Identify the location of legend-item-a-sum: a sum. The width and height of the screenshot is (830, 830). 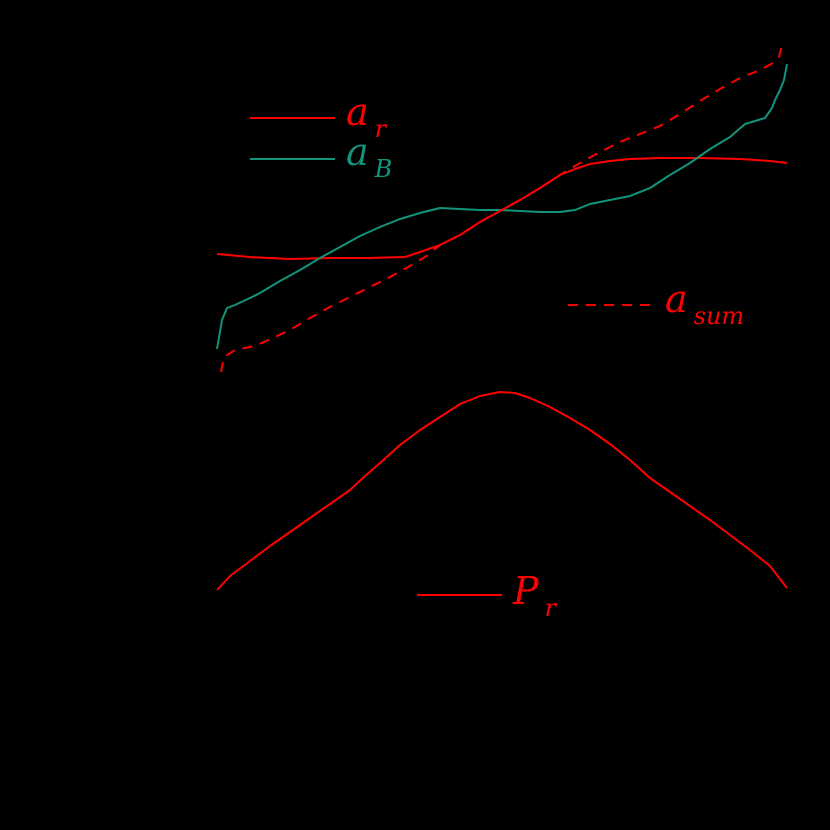
(656, 303).